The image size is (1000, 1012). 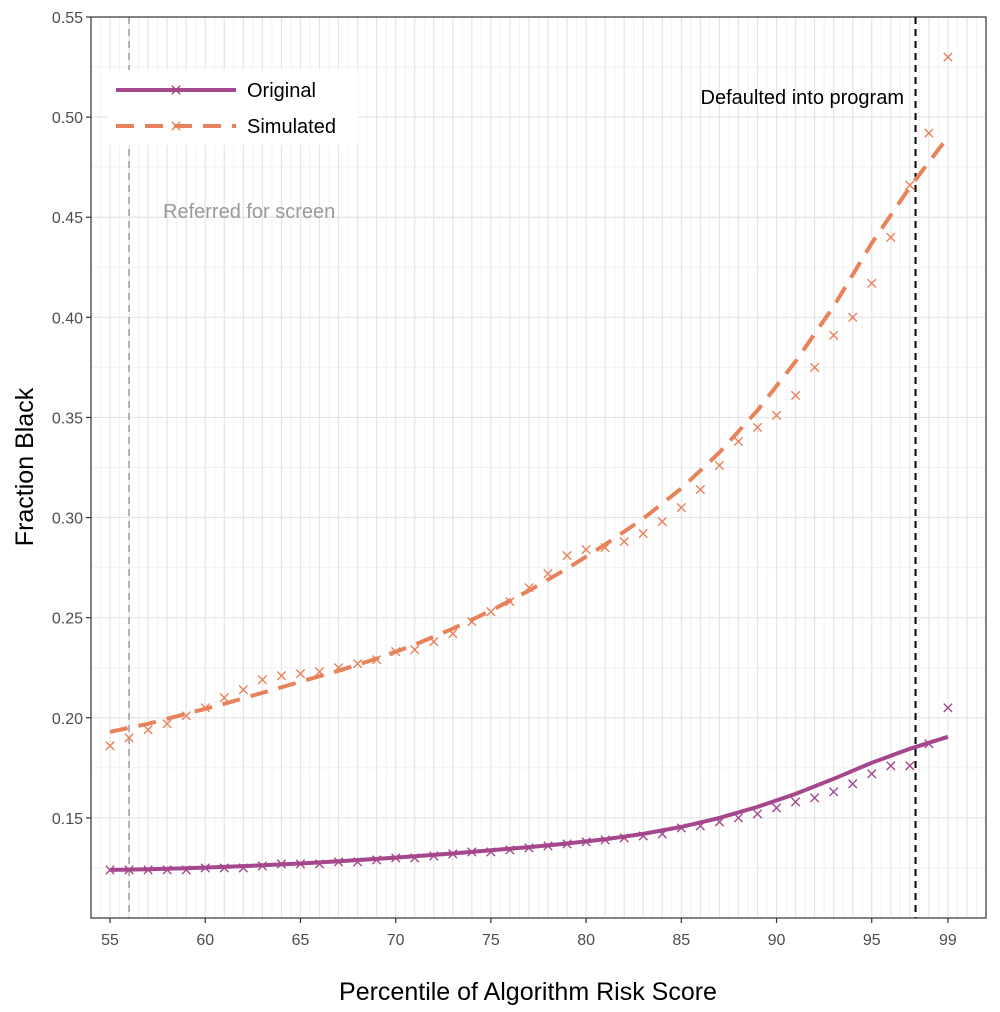 What do you see at coordinates (67, 118) in the screenshot?
I see `y-tick-label: 0.50` at bounding box center [67, 118].